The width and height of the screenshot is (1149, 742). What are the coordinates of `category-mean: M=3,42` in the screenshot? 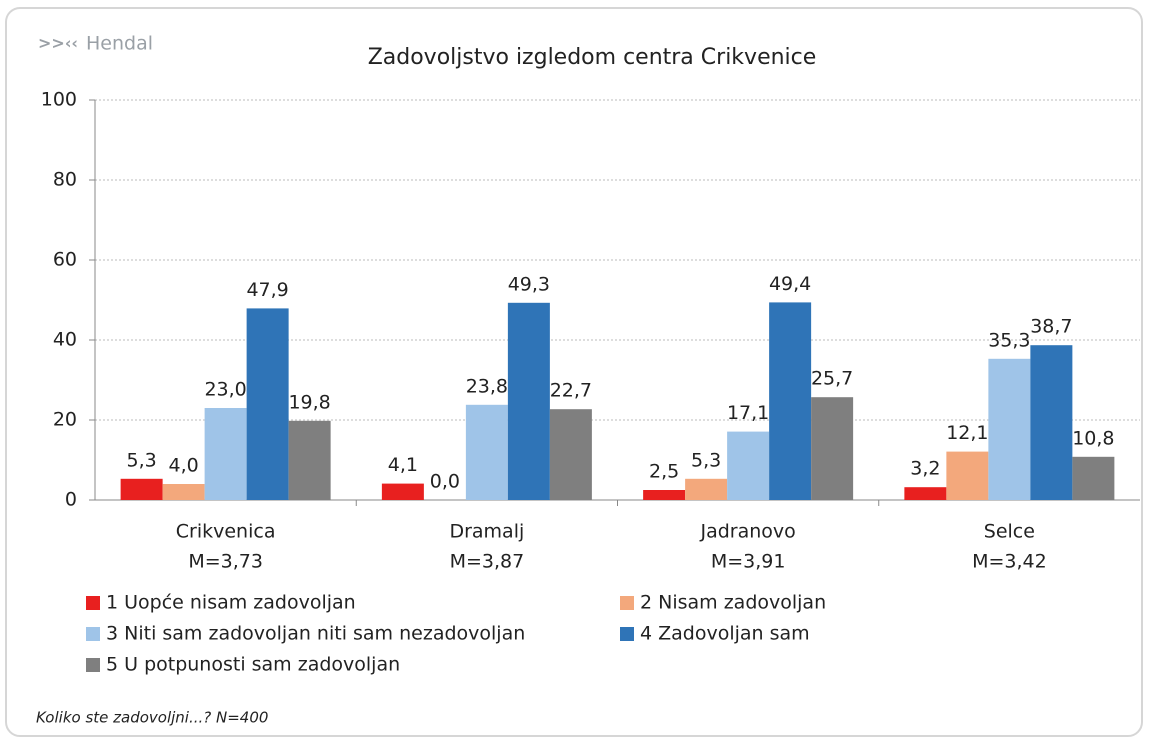 It's located at (1009, 562).